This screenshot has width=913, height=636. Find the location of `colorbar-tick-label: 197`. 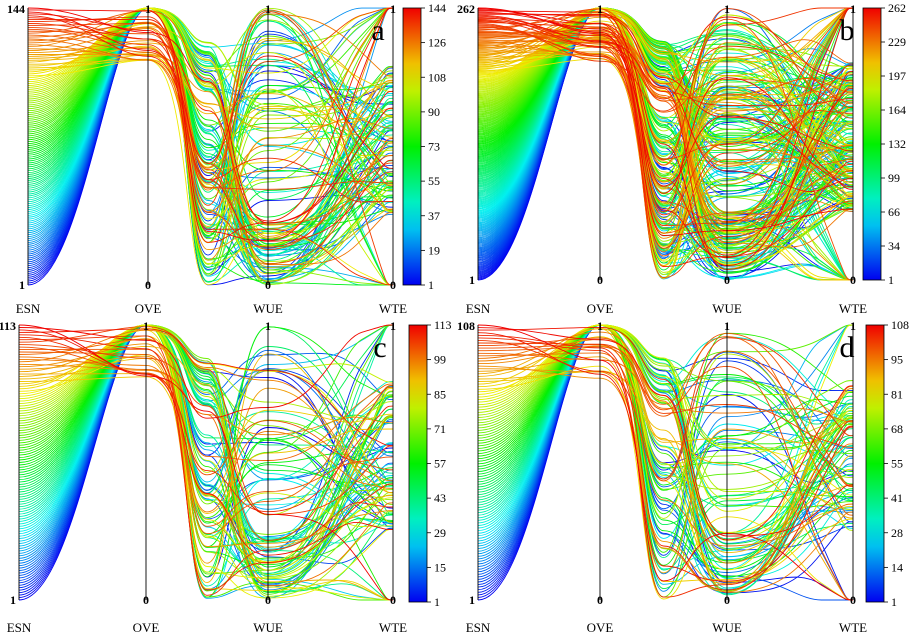

colorbar-tick-label: 197 is located at coordinates (897, 76).